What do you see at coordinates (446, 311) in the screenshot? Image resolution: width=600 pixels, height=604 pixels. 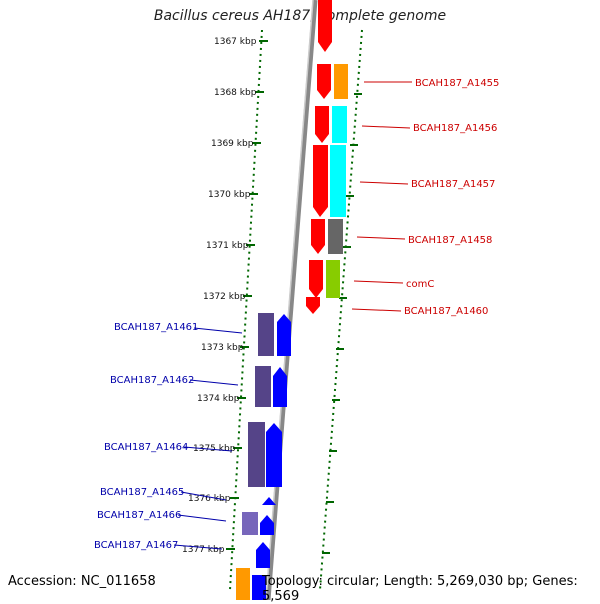 I see `gene-label-a1460: BCAH187_A1460` at bounding box center [446, 311].